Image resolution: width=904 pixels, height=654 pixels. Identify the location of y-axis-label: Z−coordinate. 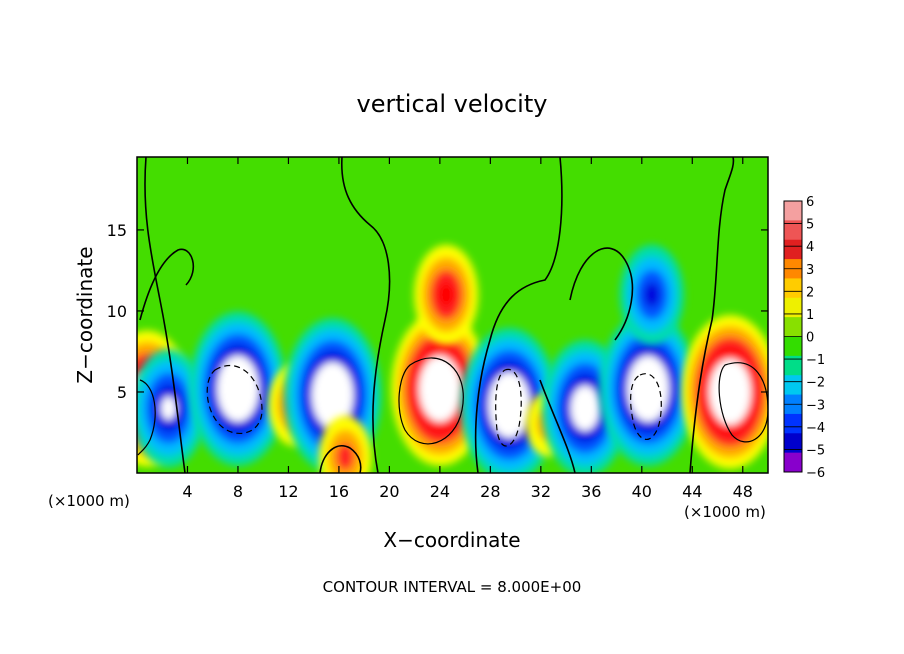
(85, 314).